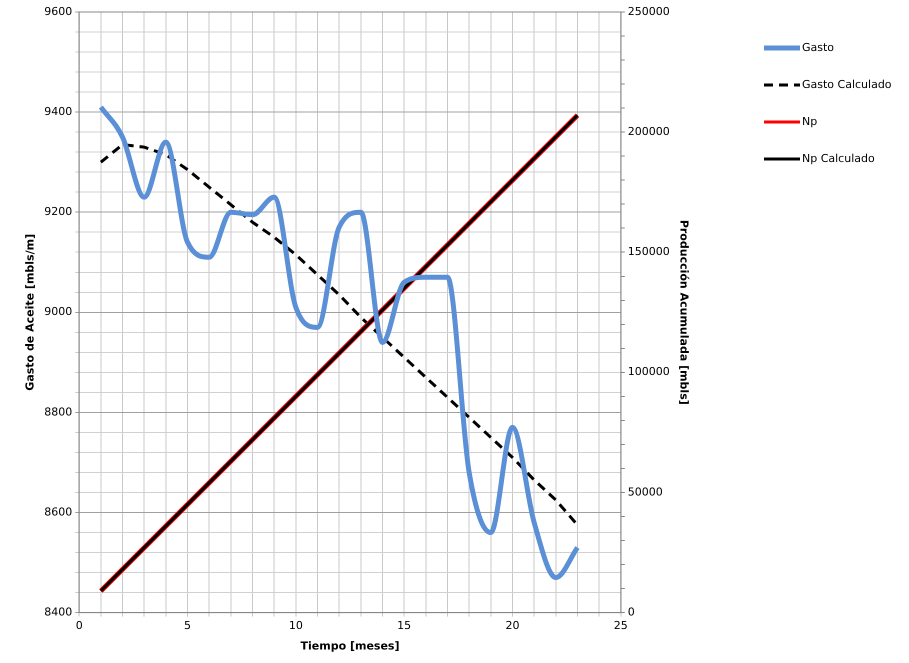 This screenshot has width=909, height=663. Describe the element at coordinates (847, 84) in the screenshot. I see `legend-label: Gasto Calculado` at that location.